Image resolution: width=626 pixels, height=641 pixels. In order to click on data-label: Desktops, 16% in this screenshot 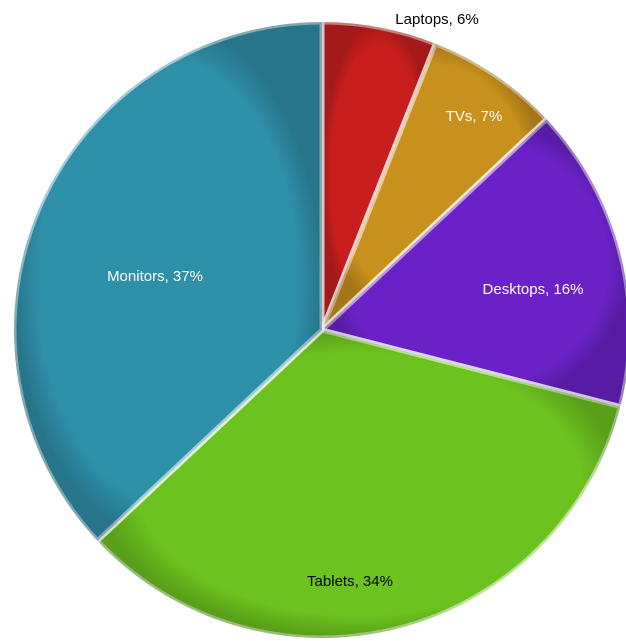, I will do `click(533, 289)`.